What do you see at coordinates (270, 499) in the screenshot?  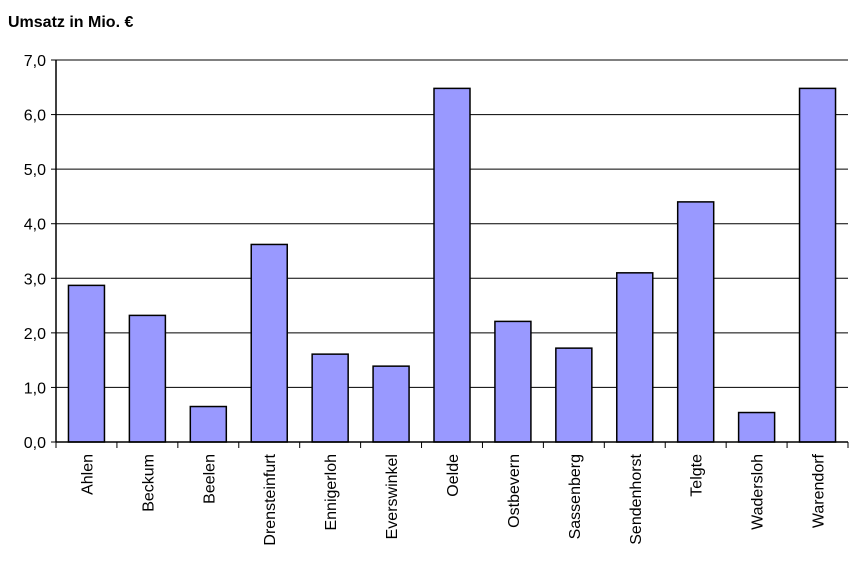 I see `x-tick-label: Drensteinfurt` at bounding box center [270, 499].